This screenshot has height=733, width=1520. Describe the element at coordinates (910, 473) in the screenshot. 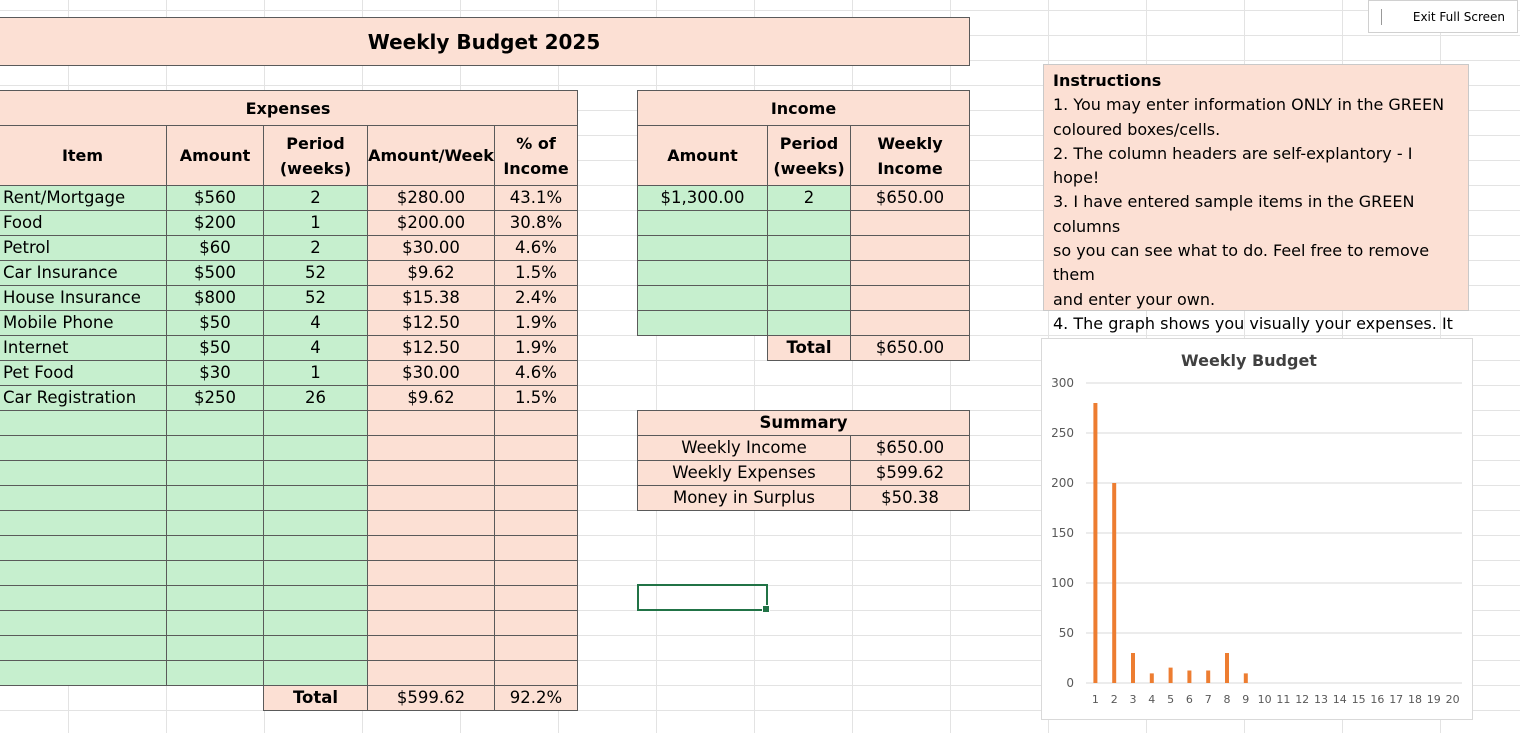

I see `summary-value: $599.62` at that location.